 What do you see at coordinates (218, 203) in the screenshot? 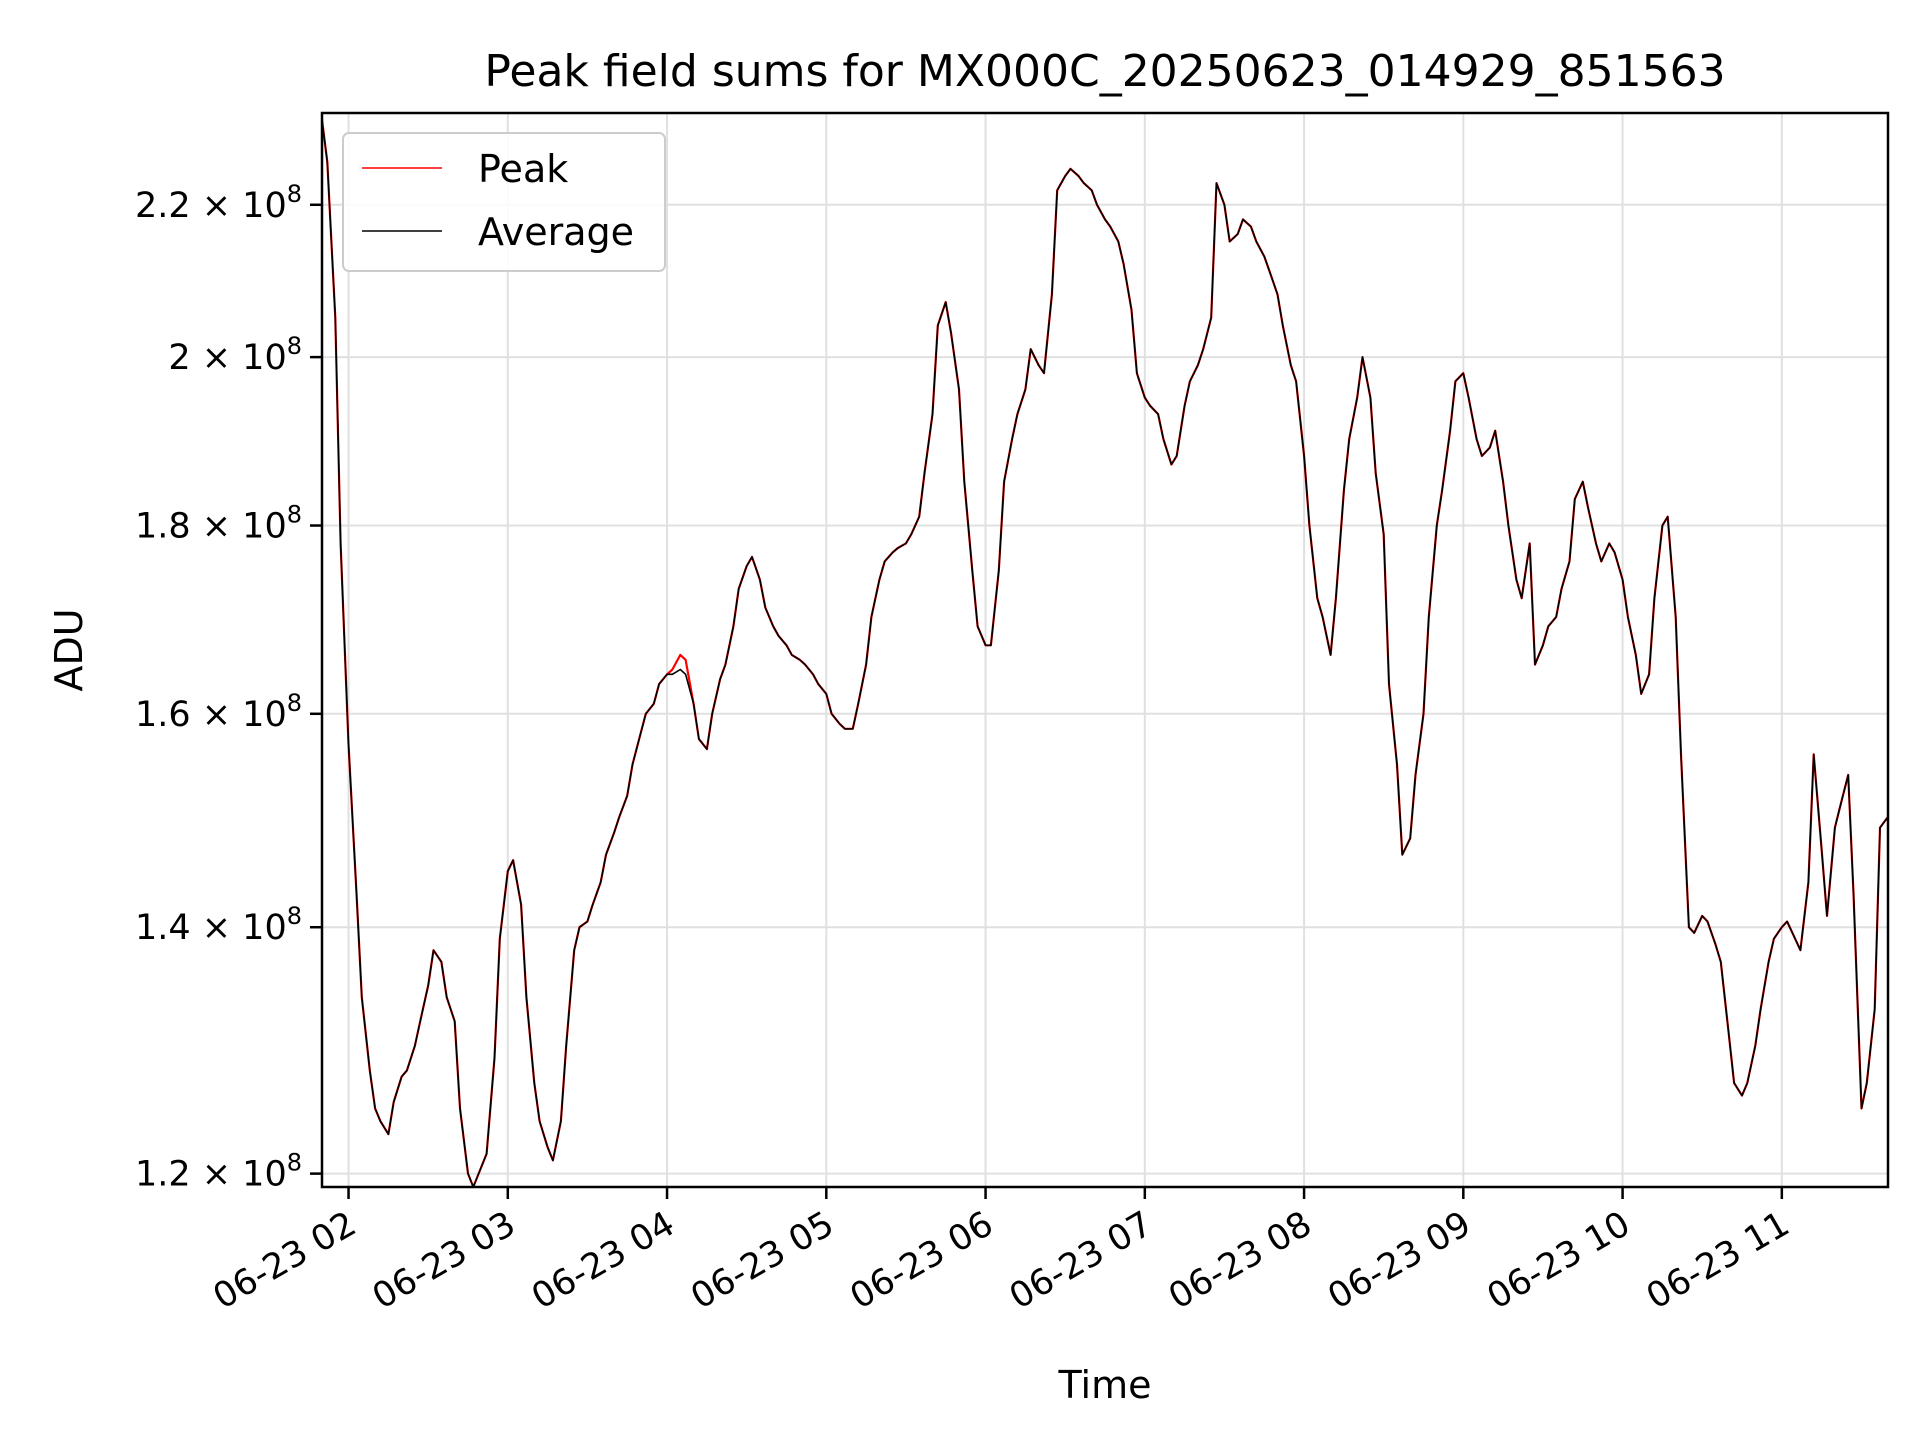
I see `y-tick-label: 2.2 × 108` at bounding box center [218, 203].